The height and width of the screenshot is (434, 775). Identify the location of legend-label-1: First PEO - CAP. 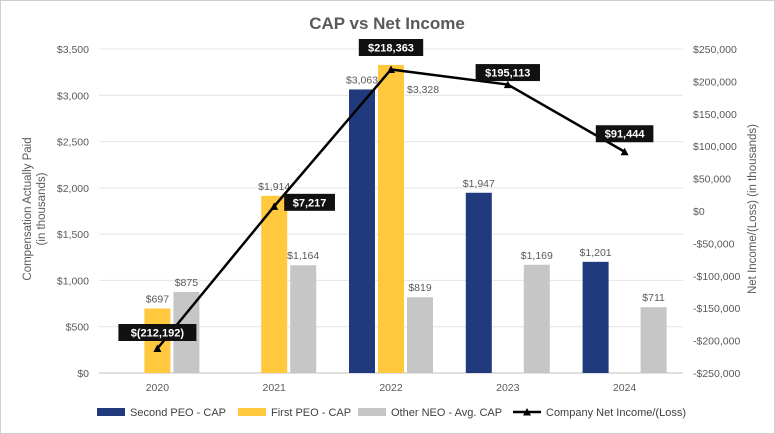
(311, 413).